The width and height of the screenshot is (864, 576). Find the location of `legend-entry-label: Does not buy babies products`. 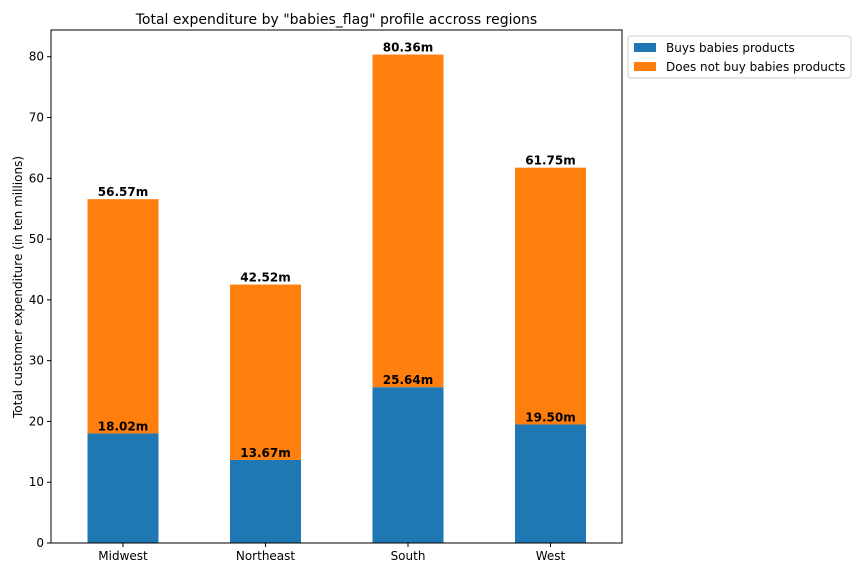

legend-entry-label: Does not buy babies products is located at coordinates (755, 67).